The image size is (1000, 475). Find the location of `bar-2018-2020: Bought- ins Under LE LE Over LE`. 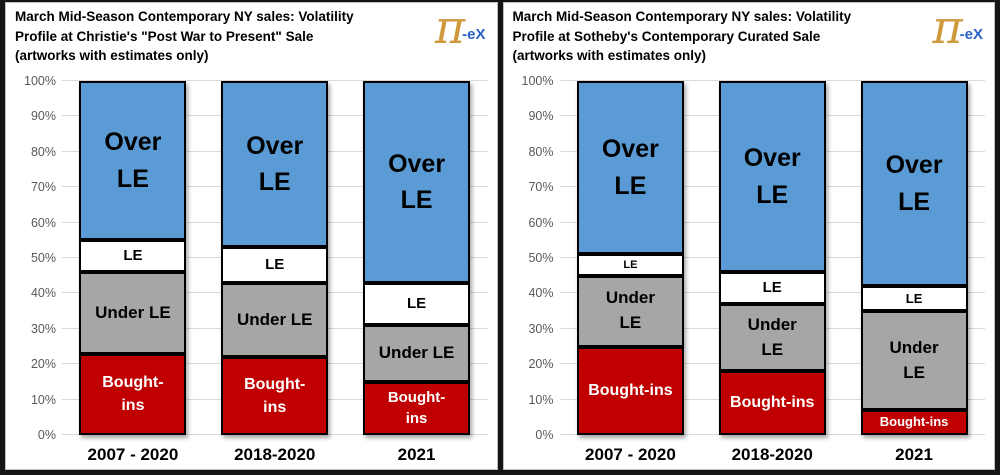

bar-2018-2020: Bought- ins Under LE LE Over LE is located at coordinates (275, 258).